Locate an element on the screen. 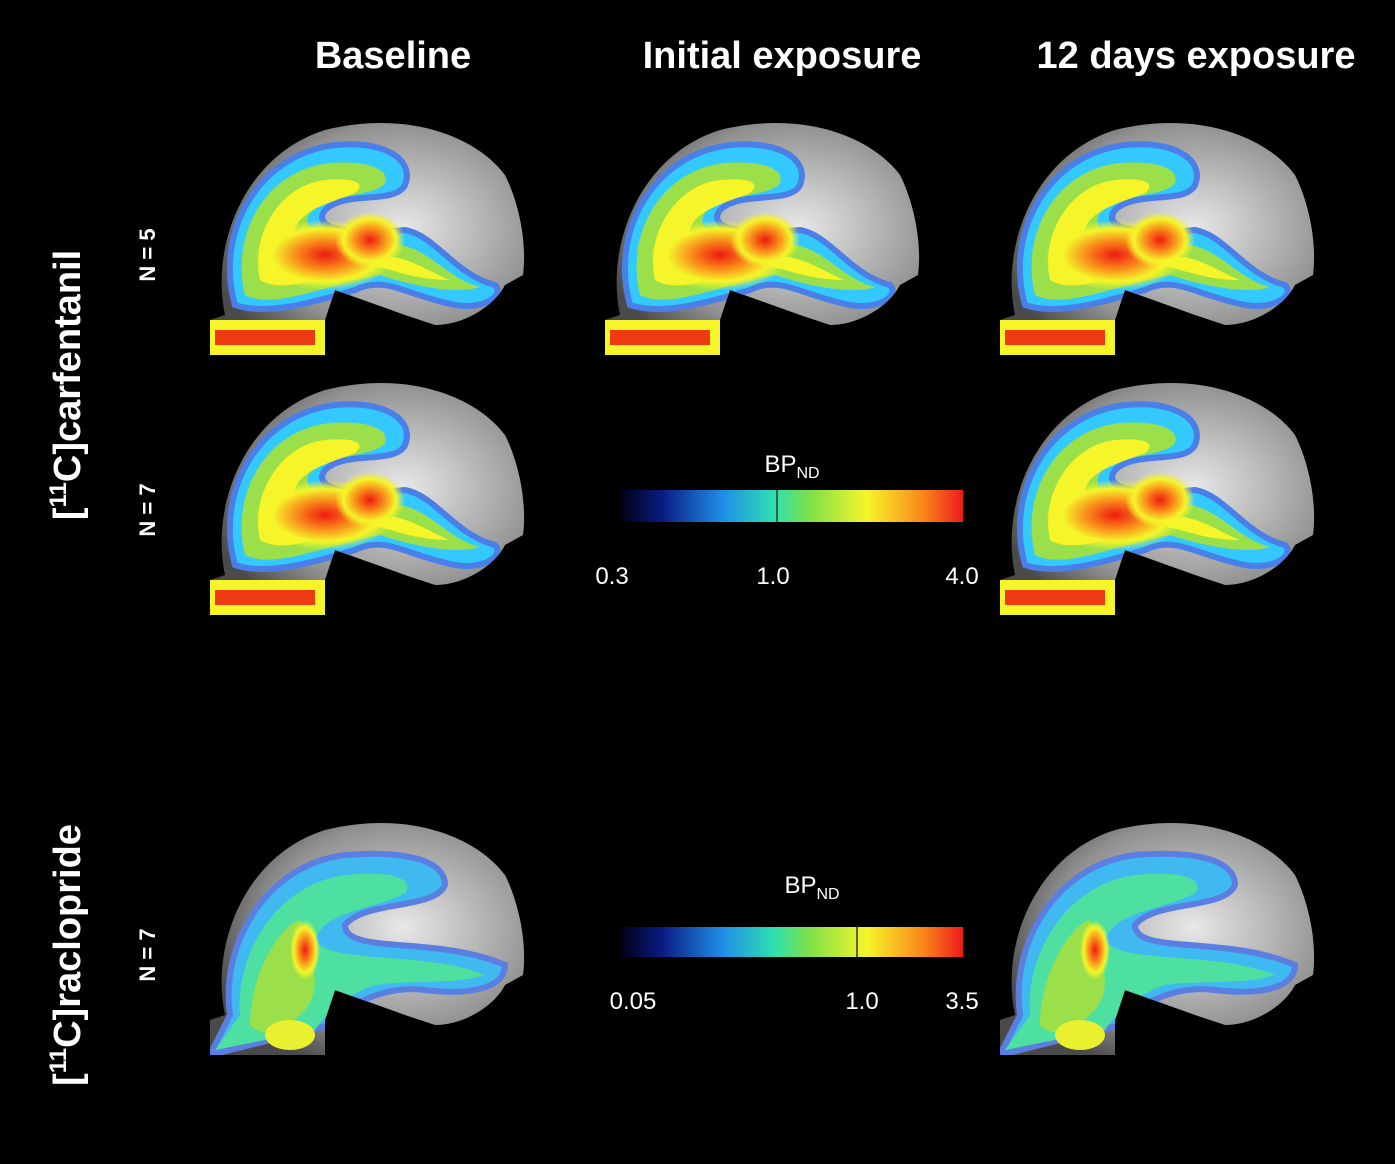 Image resolution: width=1395 pixels, height=1164 pixels. tracer-suffix: C]raclopride is located at coordinates (68, 936).